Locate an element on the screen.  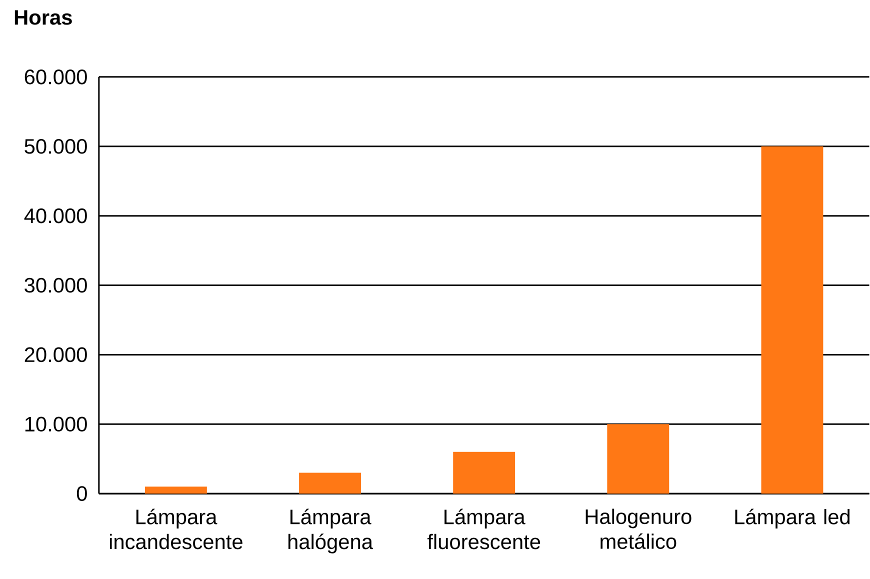
y-tick-label: 60.000 is located at coordinates (55, 77).